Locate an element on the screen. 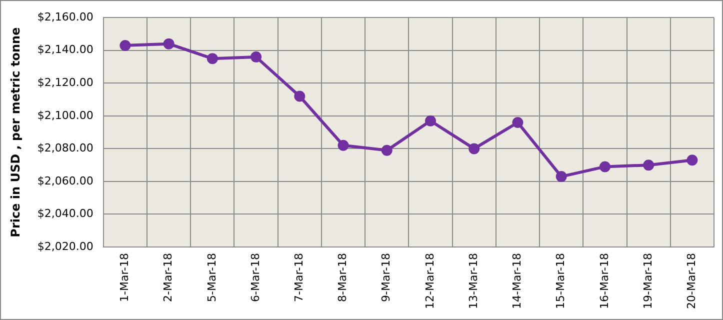 Image resolution: width=723 pixels, height=320 pixels. x-tick-label: 15-Mar-18 is located at coordinates (561, 281).